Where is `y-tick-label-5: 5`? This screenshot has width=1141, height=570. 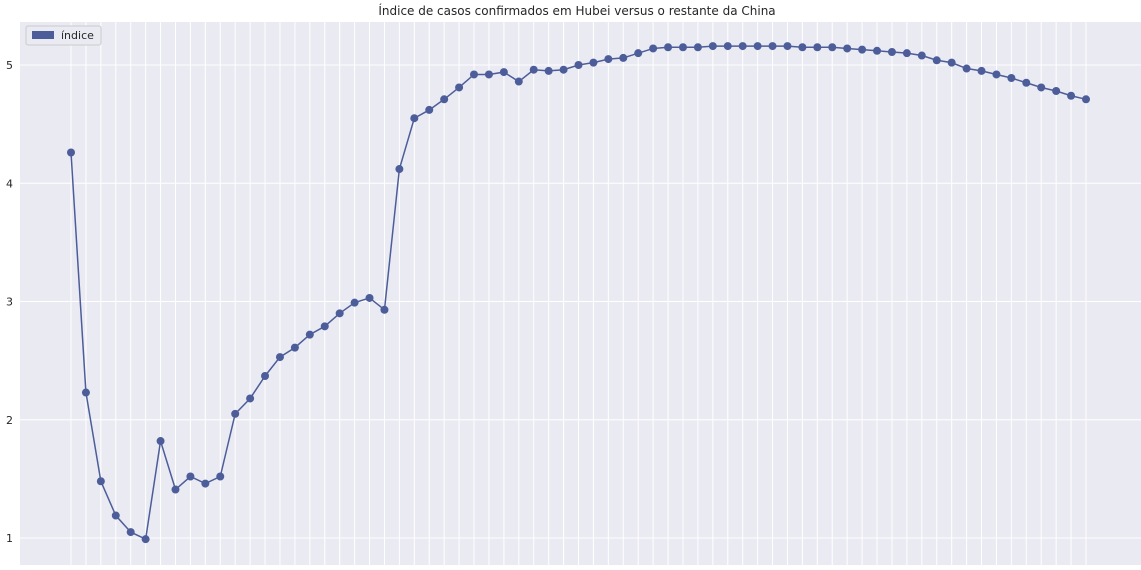 y-tick-label-5: 5 is located at coordinates (9, 65).